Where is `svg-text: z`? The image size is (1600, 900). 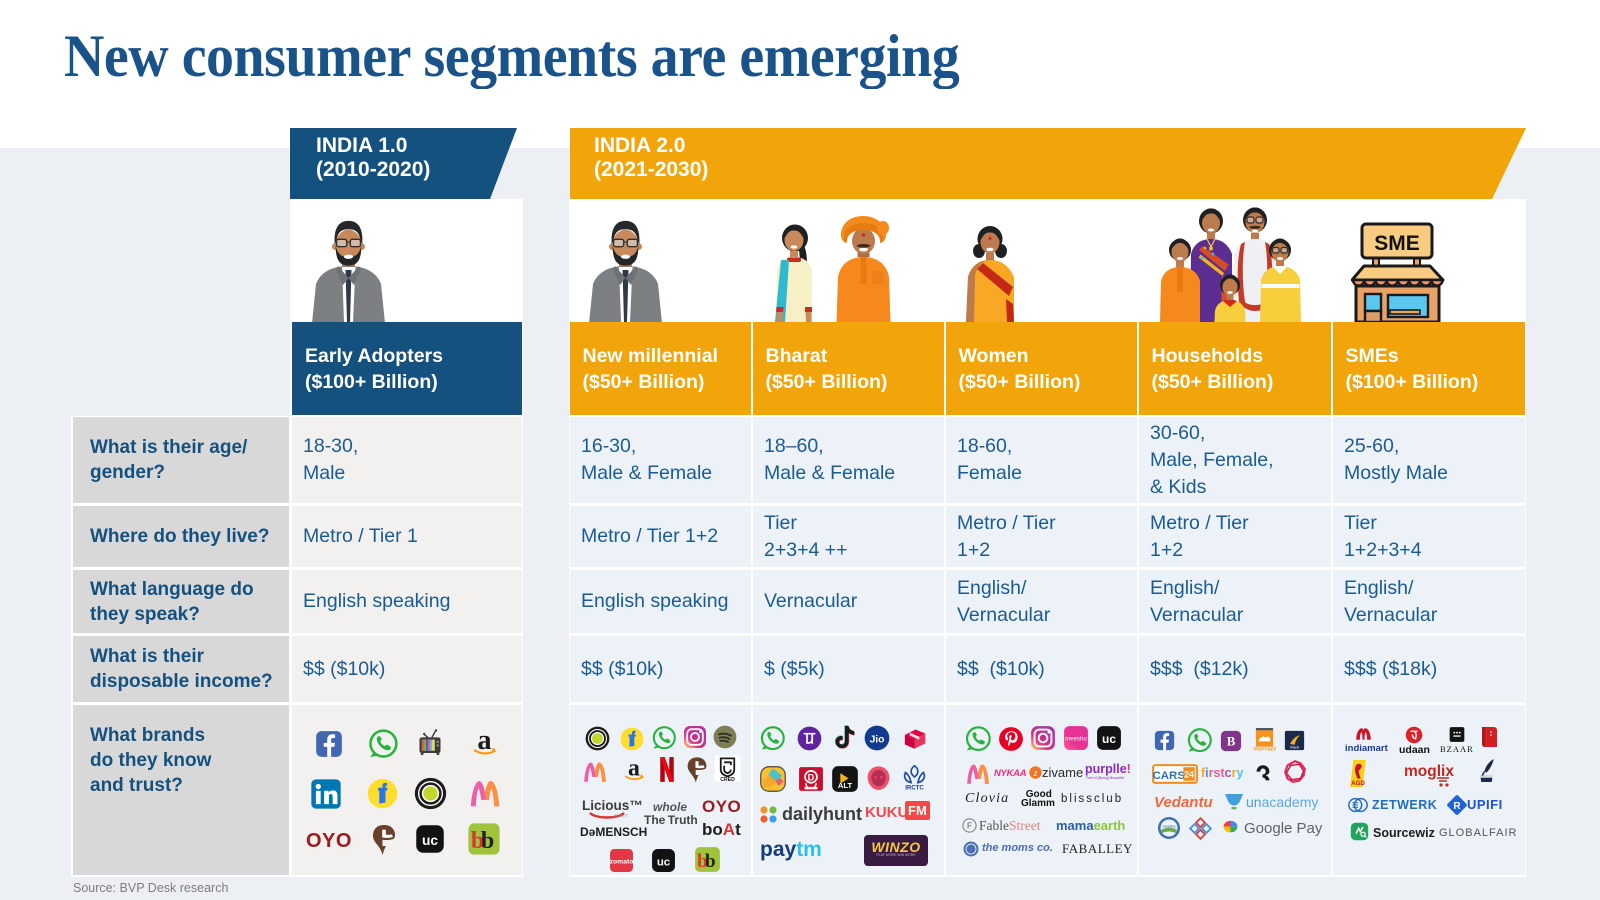
svg-text: z is located at coordinates (1036, 773).